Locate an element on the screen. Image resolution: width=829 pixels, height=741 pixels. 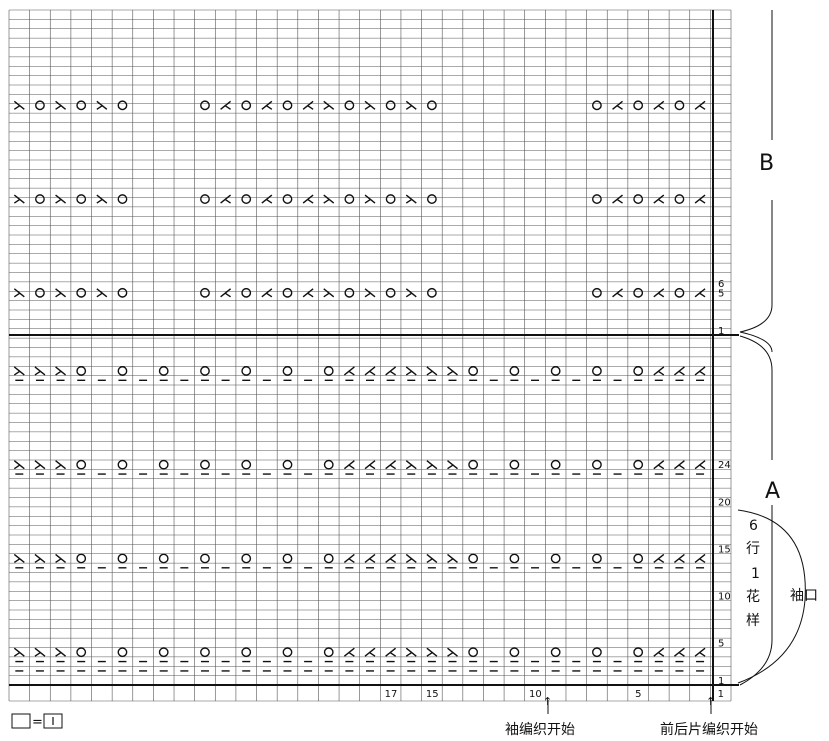
body-start-label: 前后片编织开始 is located at coordinates (709, 729).